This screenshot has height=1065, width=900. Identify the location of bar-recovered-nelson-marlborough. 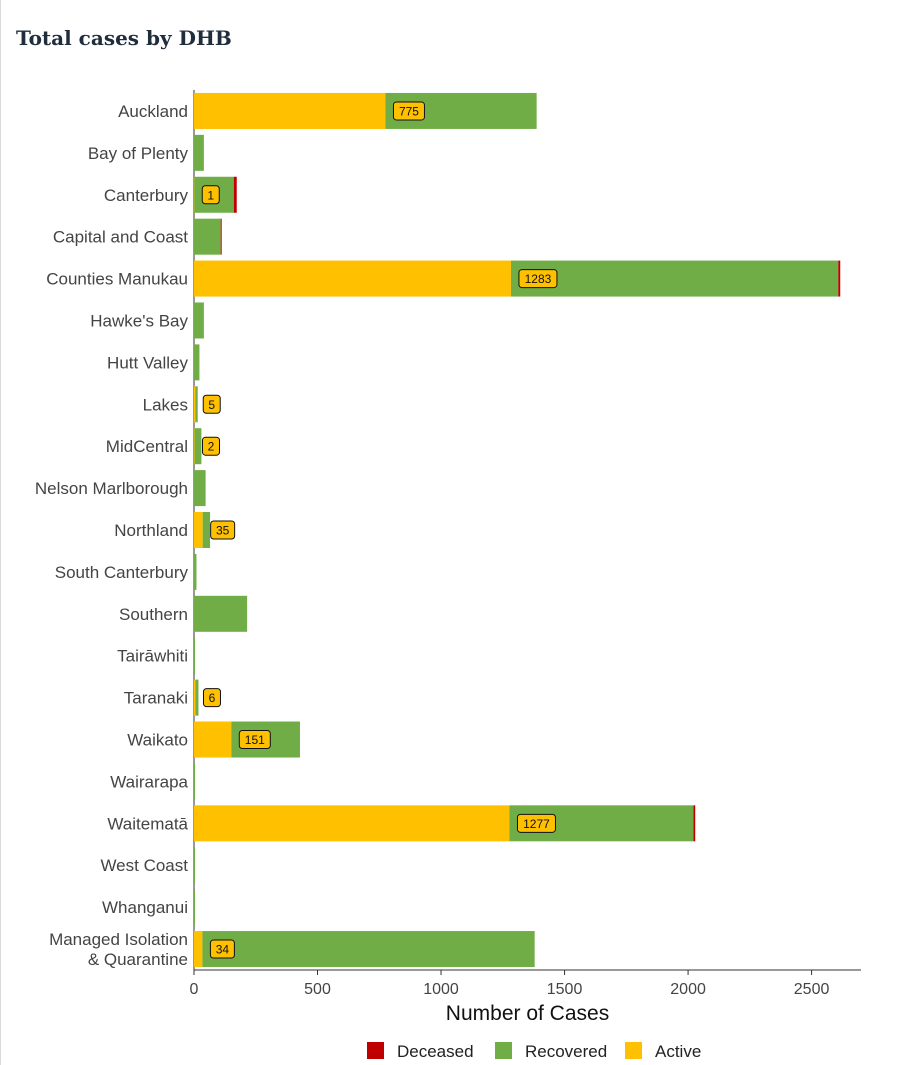
(200, 488).